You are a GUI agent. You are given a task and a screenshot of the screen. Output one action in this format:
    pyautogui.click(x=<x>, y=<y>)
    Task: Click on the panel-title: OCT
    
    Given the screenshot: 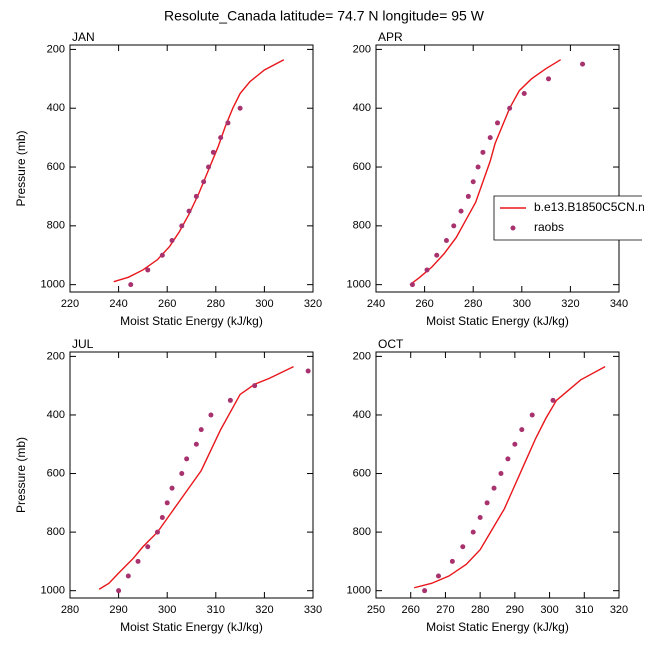 What is the action you would take?
    pyautogui.click(x=391, y=344)
    